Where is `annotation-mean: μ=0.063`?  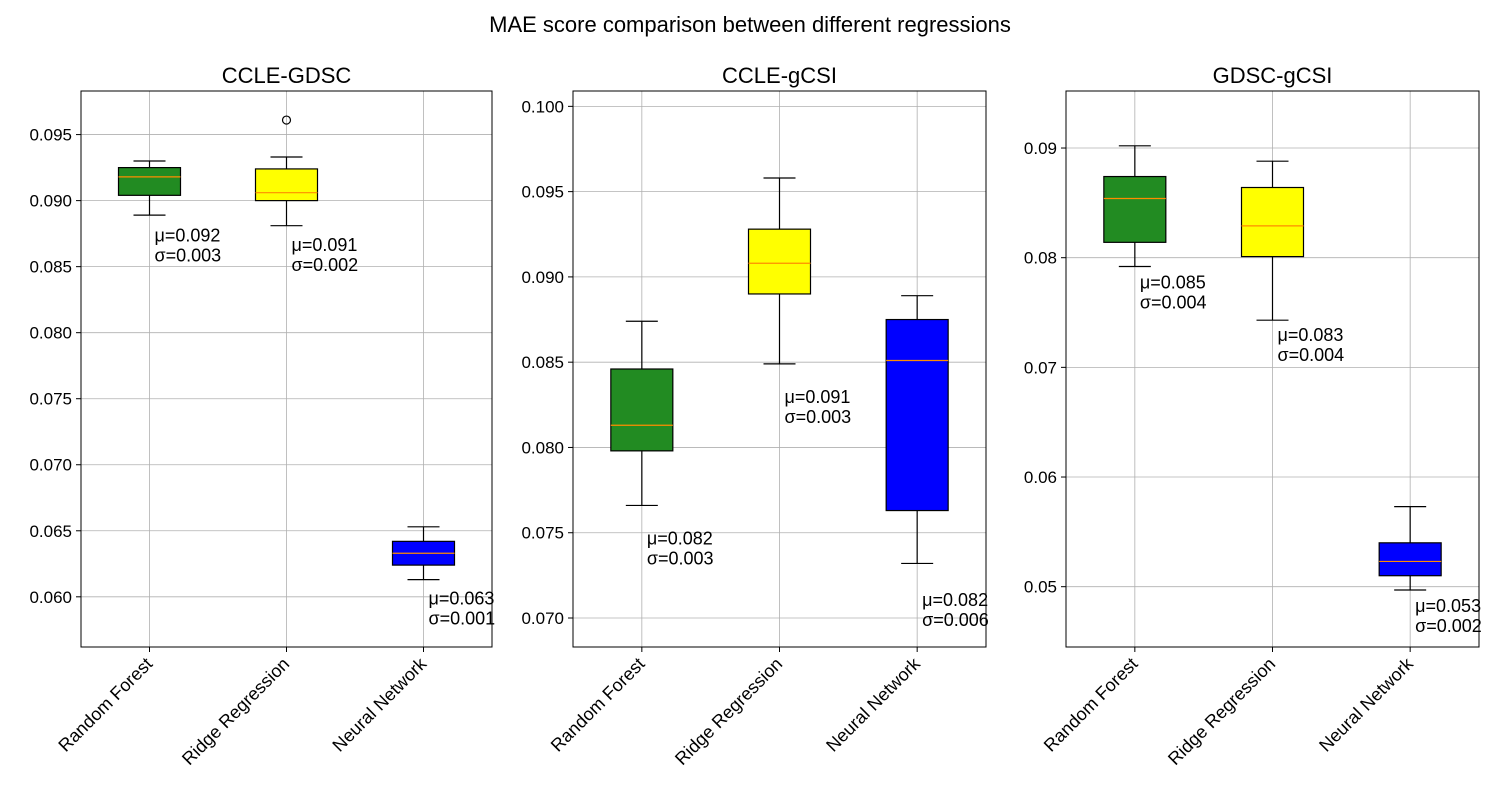
annotation-mean: μ=0.063 is located at coordinates (462, 599).